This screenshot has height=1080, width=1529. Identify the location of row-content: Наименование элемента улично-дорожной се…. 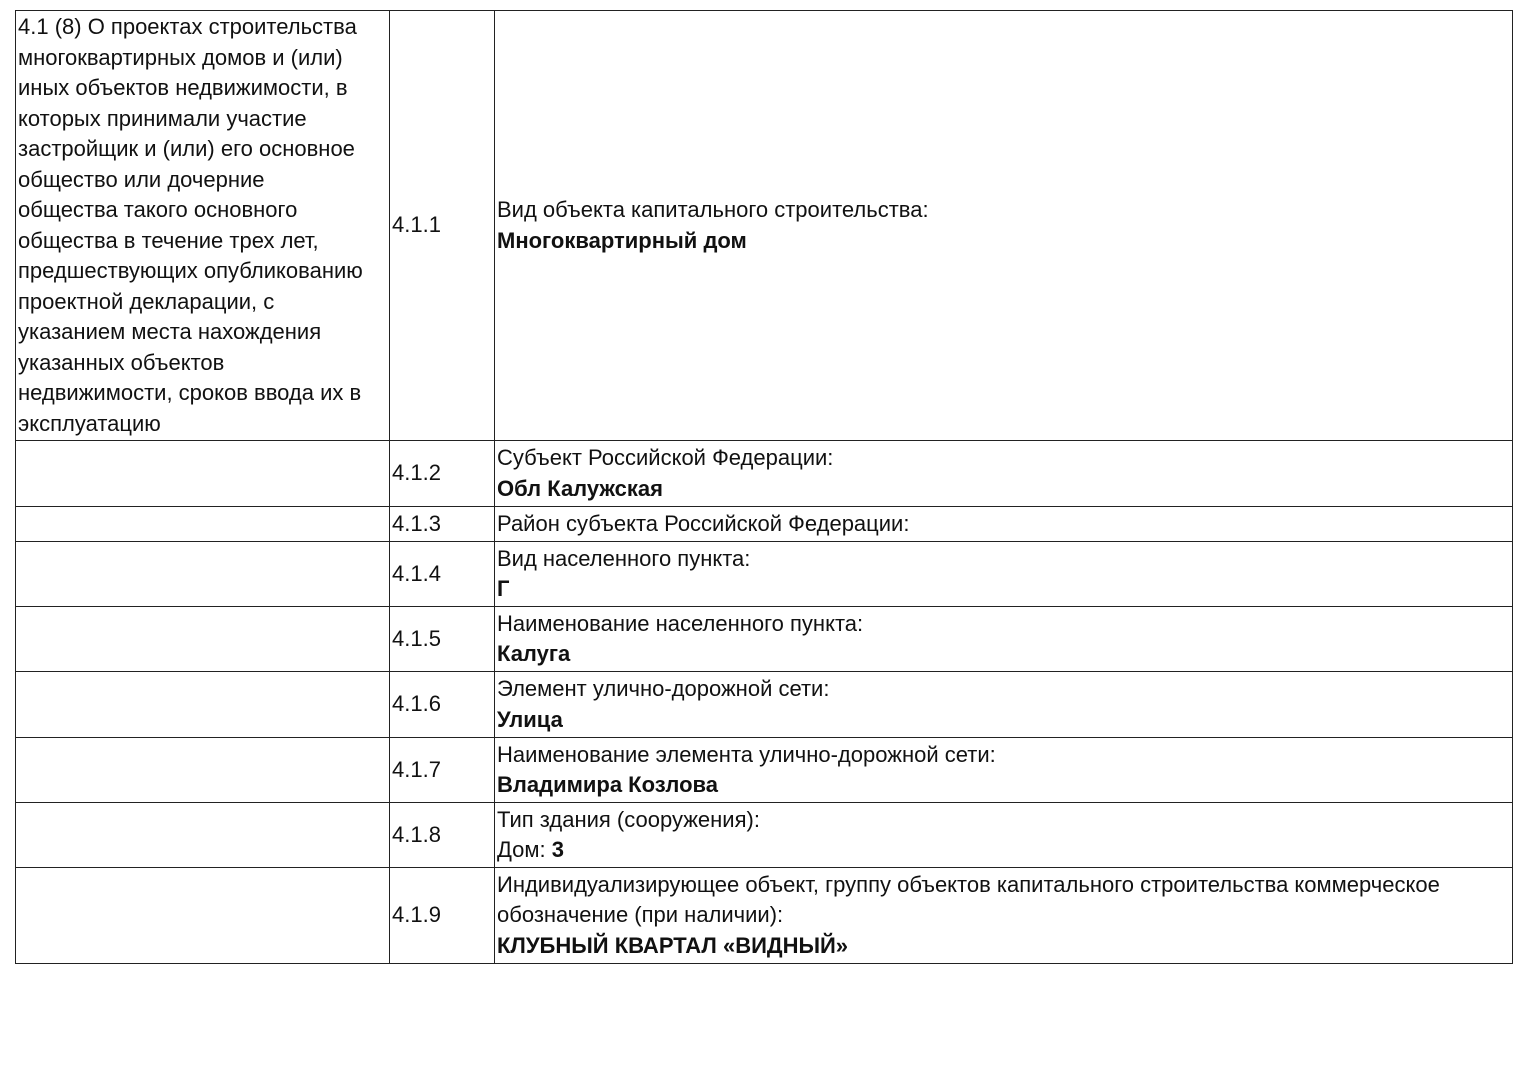
(1003, 770).